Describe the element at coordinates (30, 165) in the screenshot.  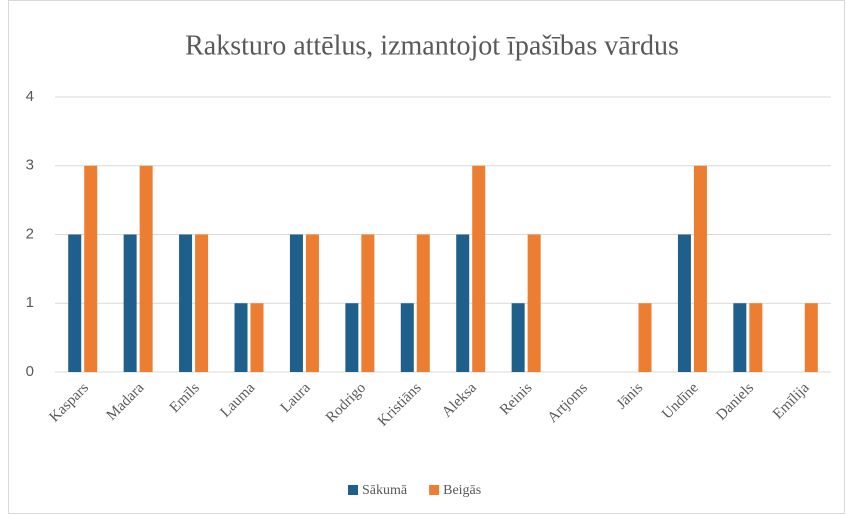
I see `y-tick-label: 3` at that location.